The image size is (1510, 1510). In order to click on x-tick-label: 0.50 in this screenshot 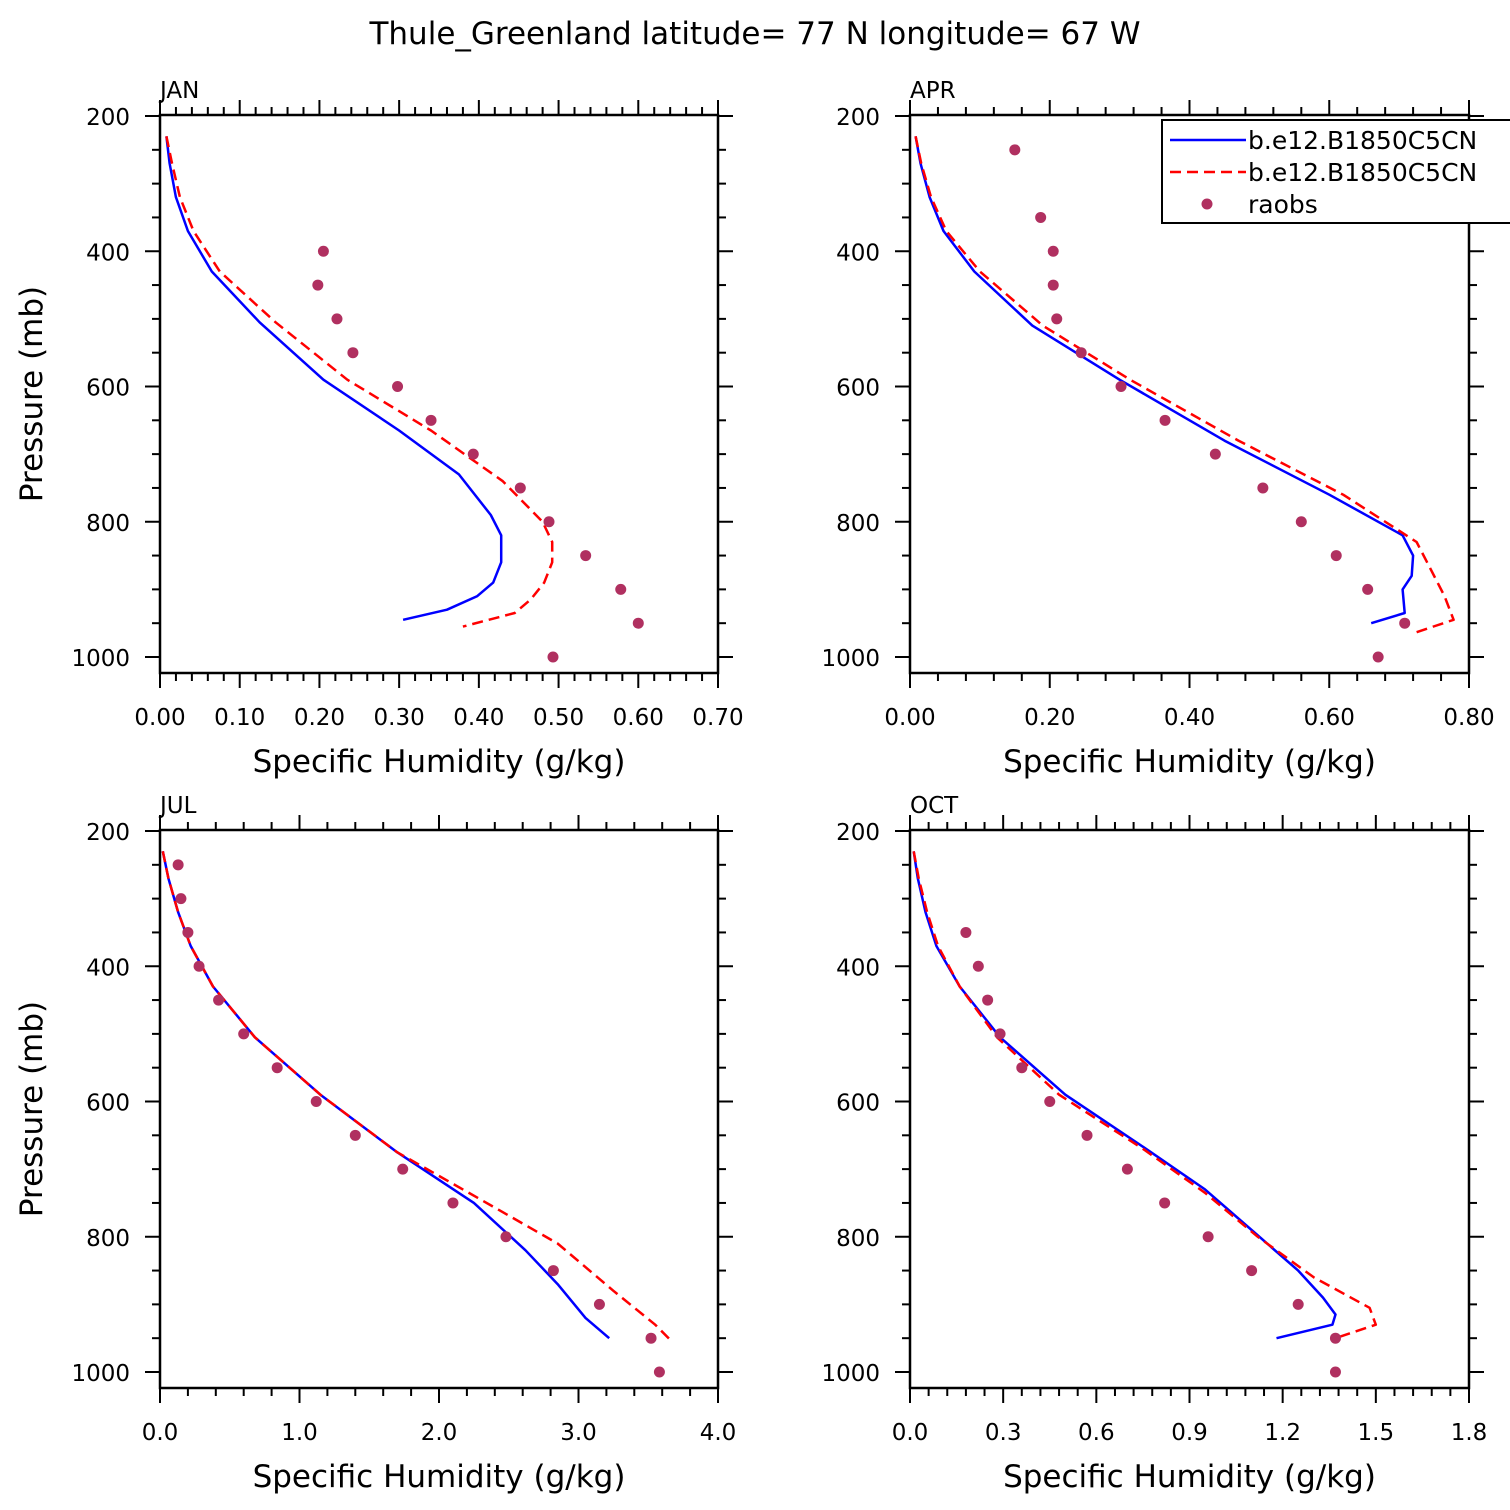, I will do `click(558, 718)`.